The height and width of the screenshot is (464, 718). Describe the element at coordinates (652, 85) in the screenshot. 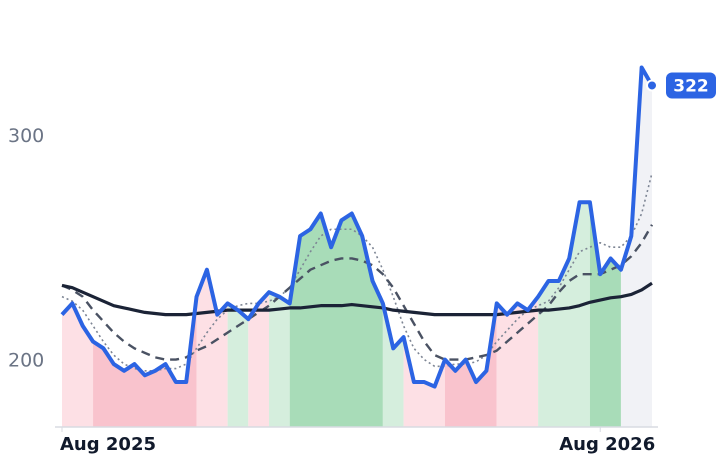

I see `last-point` at that location.